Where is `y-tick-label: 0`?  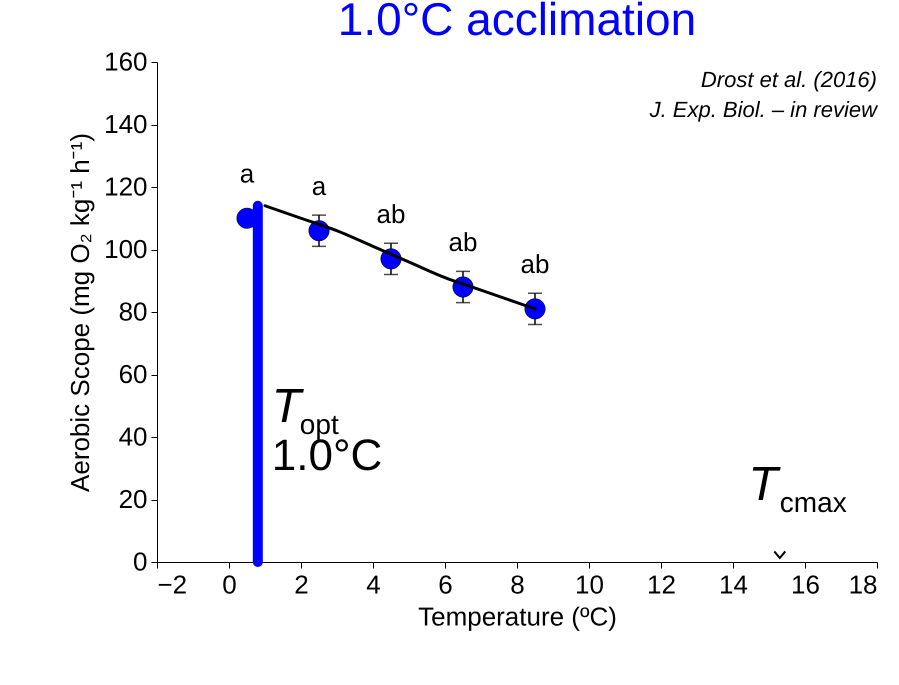
y-tick-label: 0 is located at coordinates (140, 561).